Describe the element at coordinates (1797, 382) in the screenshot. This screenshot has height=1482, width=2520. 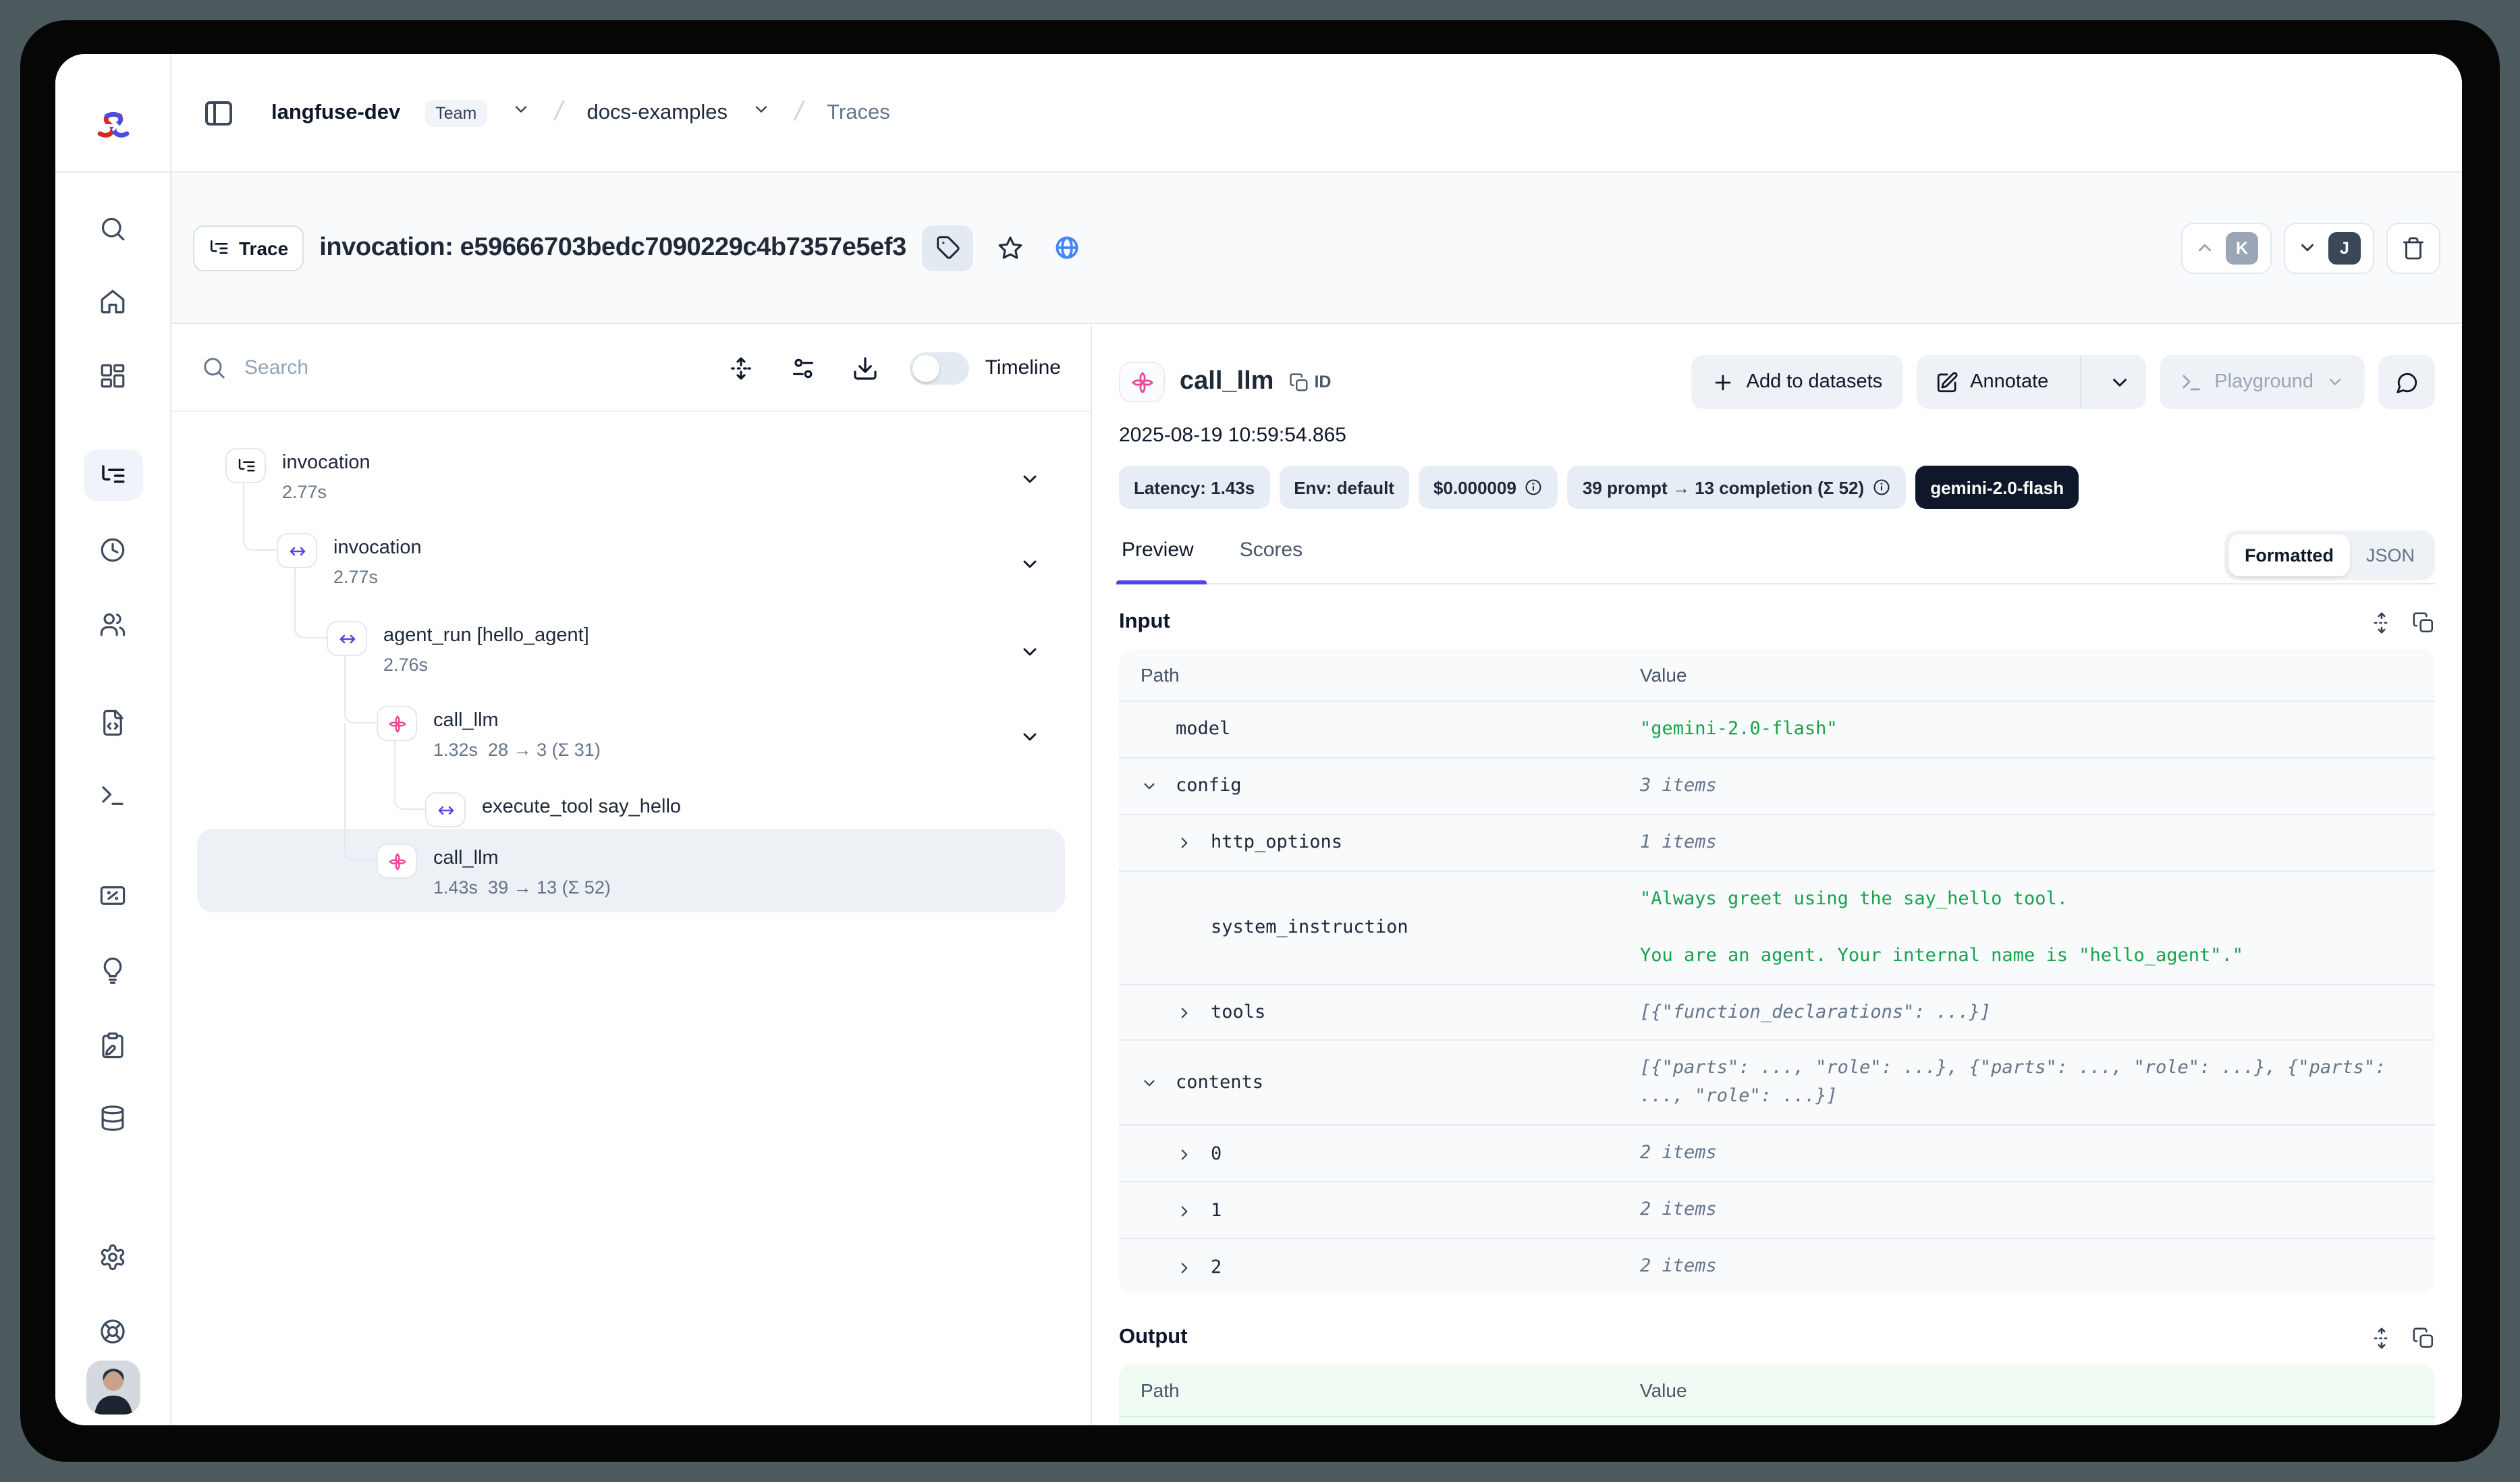
I see `add-to-datasets-button: Add to datasets` at that location.